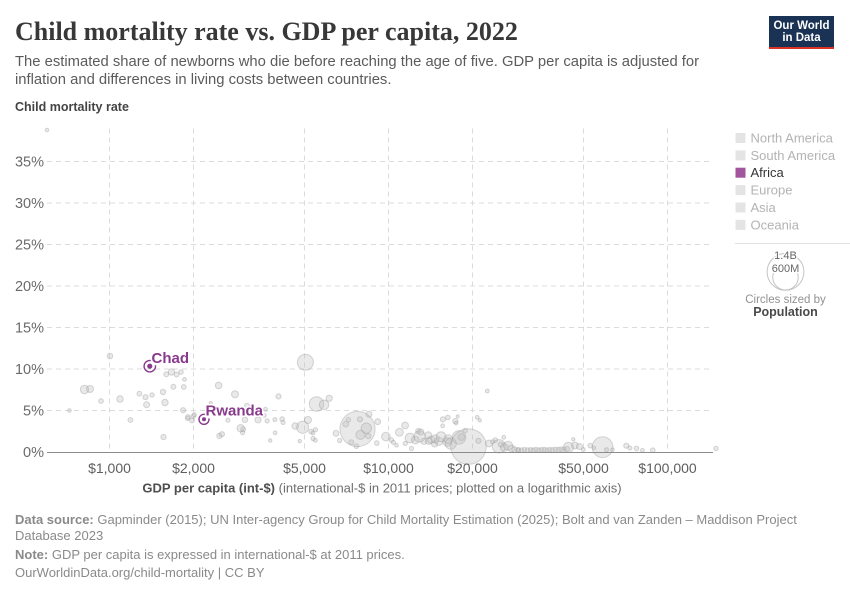 Image resolution: width=850 pixels, height=600 pixels. Describe the element at coordinates (193, 468) in the screenshot. I see `svg-text: $2,000` at that location.